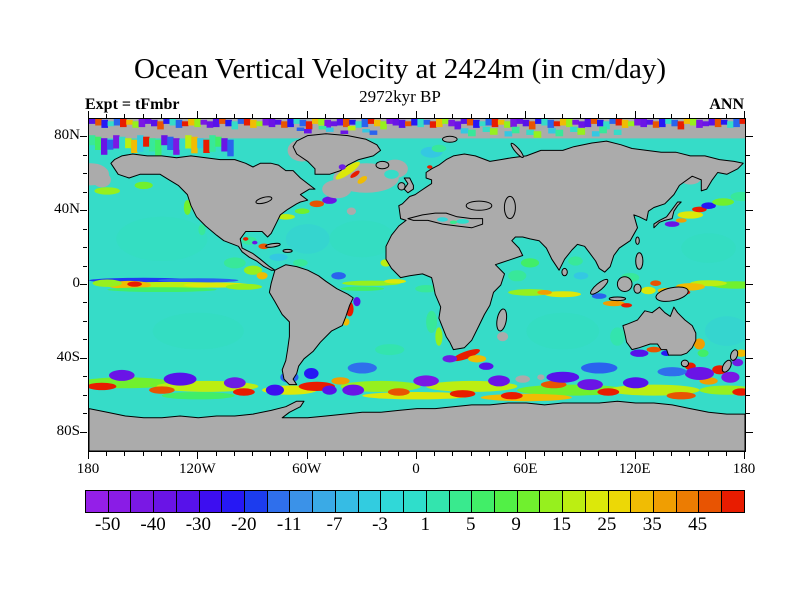  I want to click on colorbar-label: -50, so click(108, 524).